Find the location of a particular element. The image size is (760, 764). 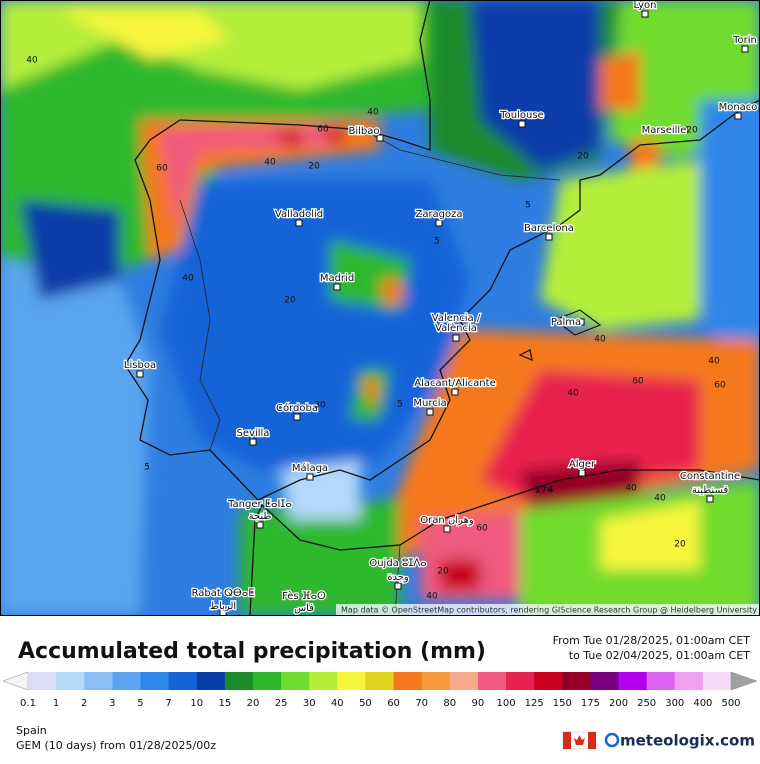

title: Accumulated total precipitation (mm) is located at coordinates (252, 651).